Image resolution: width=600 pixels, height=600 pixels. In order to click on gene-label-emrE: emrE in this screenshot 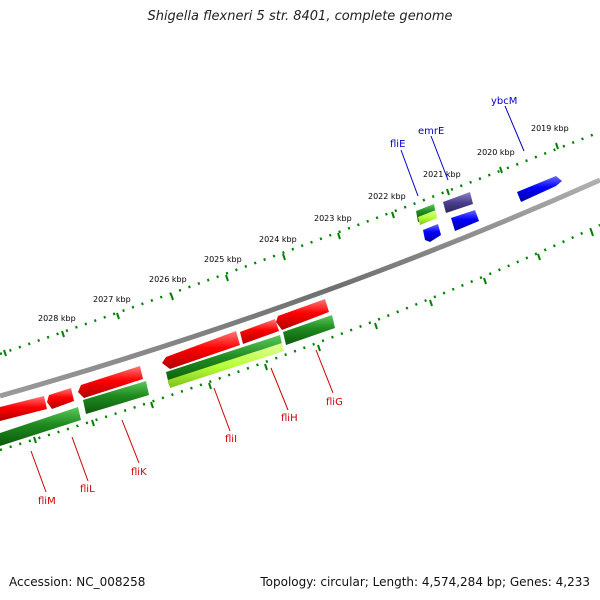, I will do `click(431, 131)`.